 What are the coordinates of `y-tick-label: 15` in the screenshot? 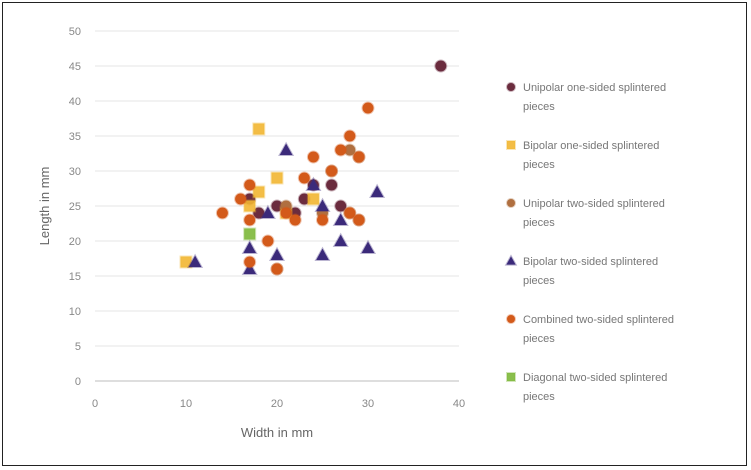 It's located at (75, 277).